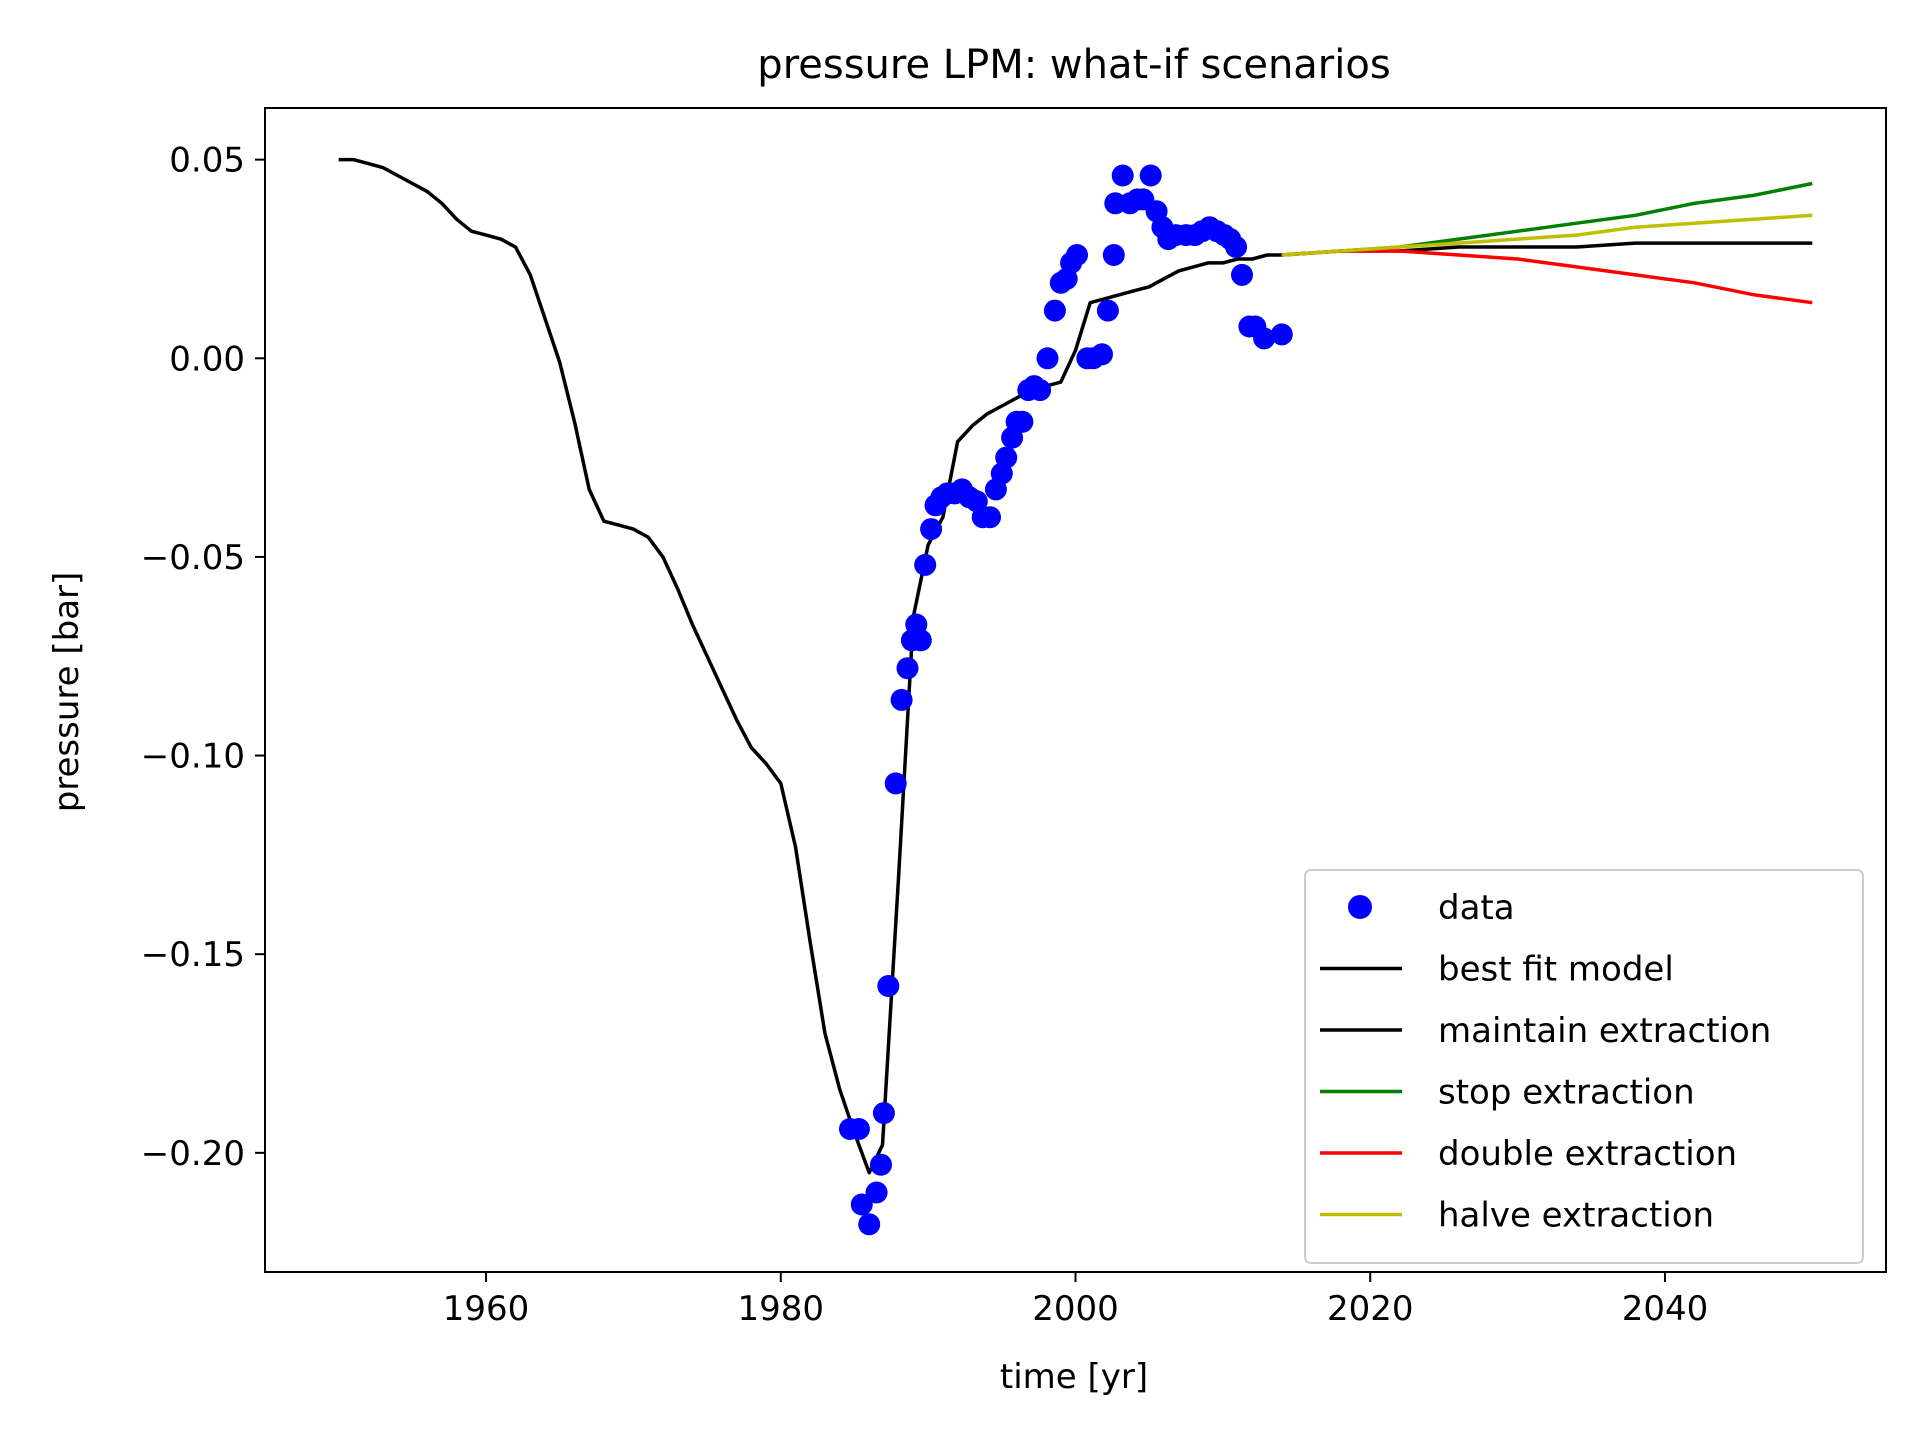  What do you see at coordinates (781, 1309) in the screenshot?
I see `x-tick-label: 1980` at bounding box center [781, 1309].